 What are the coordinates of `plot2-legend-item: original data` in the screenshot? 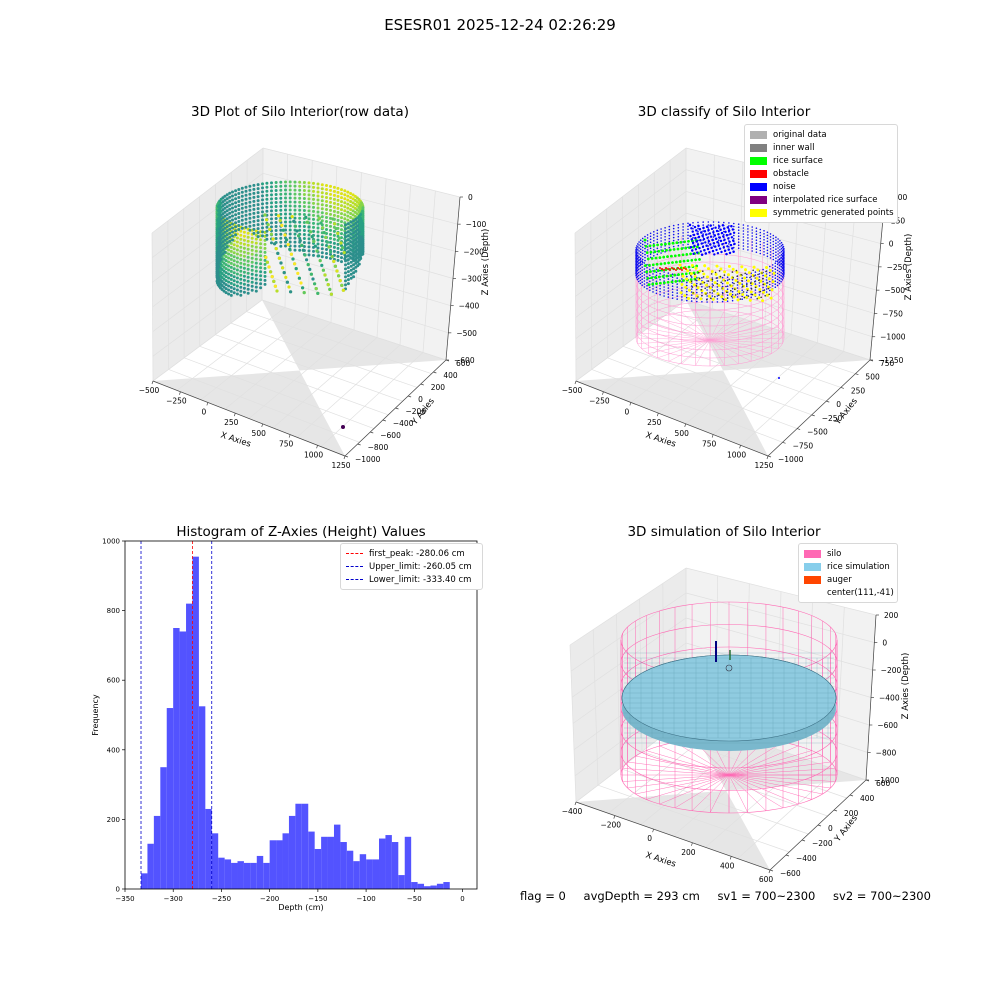 It's located at (821, 134).